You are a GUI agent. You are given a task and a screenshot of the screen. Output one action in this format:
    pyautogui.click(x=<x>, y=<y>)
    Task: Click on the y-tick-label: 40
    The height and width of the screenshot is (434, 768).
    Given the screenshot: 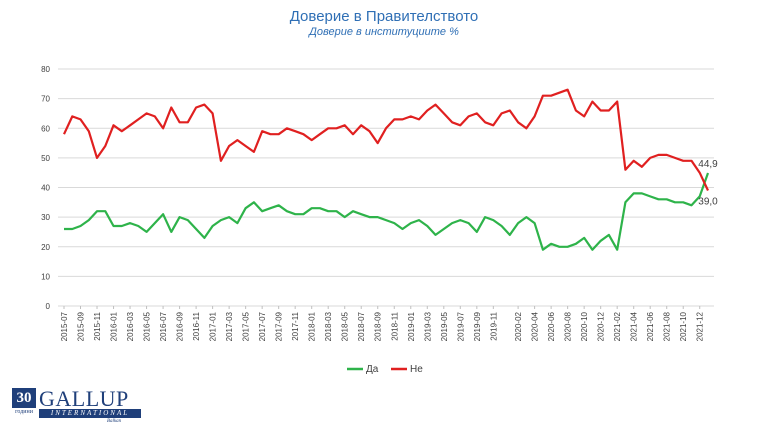 What is the action you would take?
    pyautogui.click(x=45, y=188)
    